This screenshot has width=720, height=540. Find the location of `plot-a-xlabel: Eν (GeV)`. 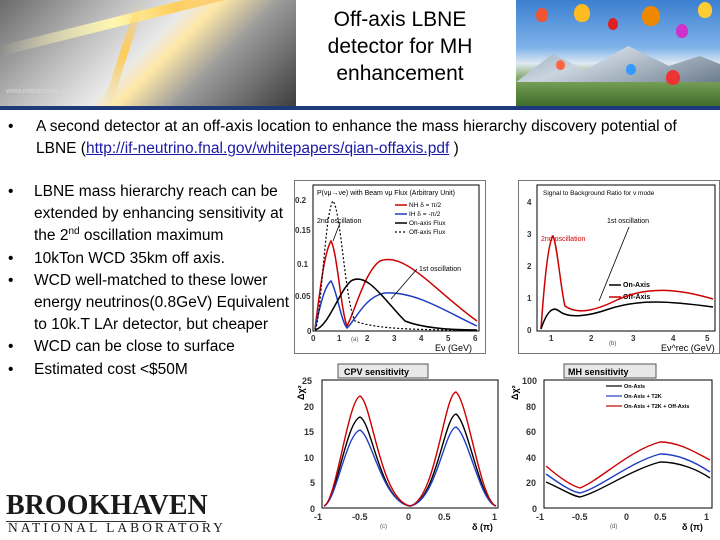

plot-a-xlabel: Eν (GeV) is located at coordinates (453, 348).